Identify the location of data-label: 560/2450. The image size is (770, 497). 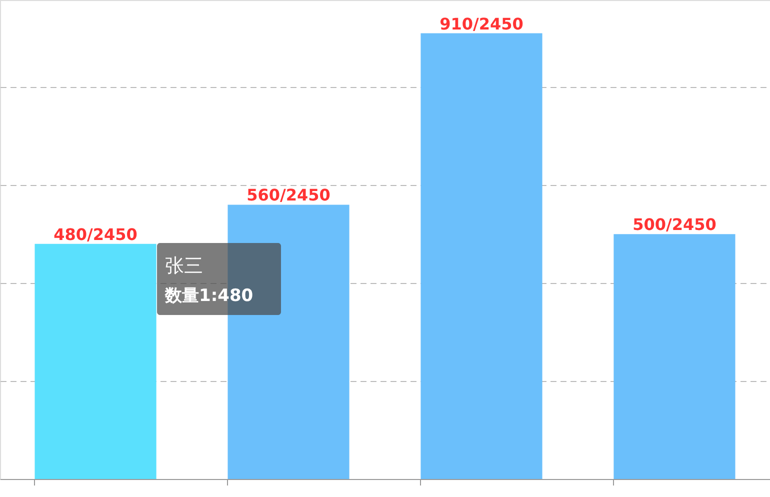
(288, 195).